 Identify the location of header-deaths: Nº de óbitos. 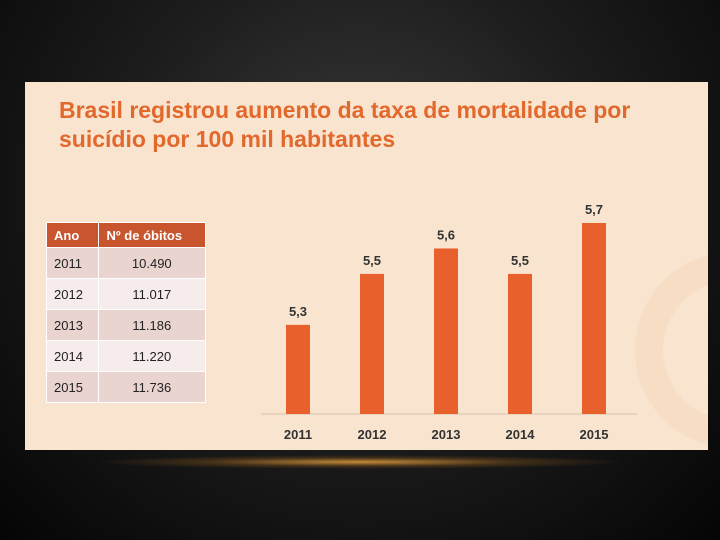
(152, 235).